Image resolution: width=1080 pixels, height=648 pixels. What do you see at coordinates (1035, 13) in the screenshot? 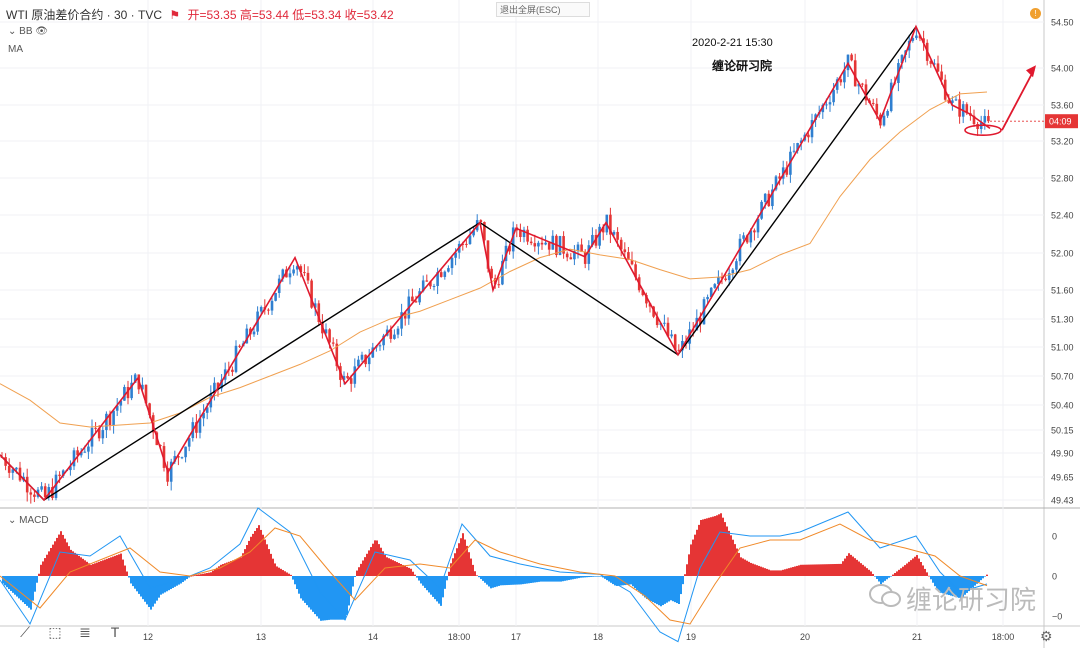
I see `alert-icon: !` at bounding box center [1035, 13].